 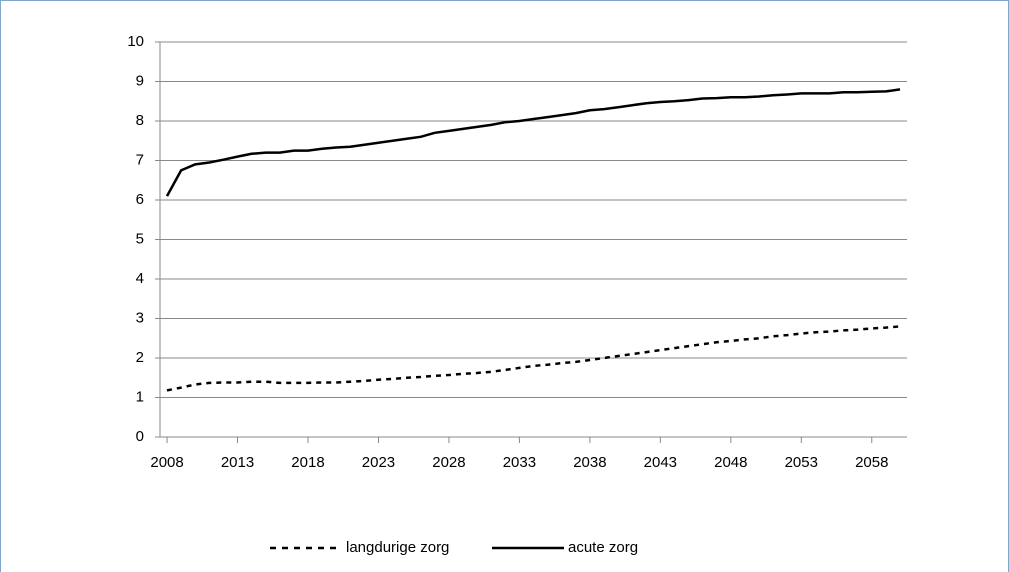 I want to click on x-tick-label: 2048, so click(x=730, y=462).